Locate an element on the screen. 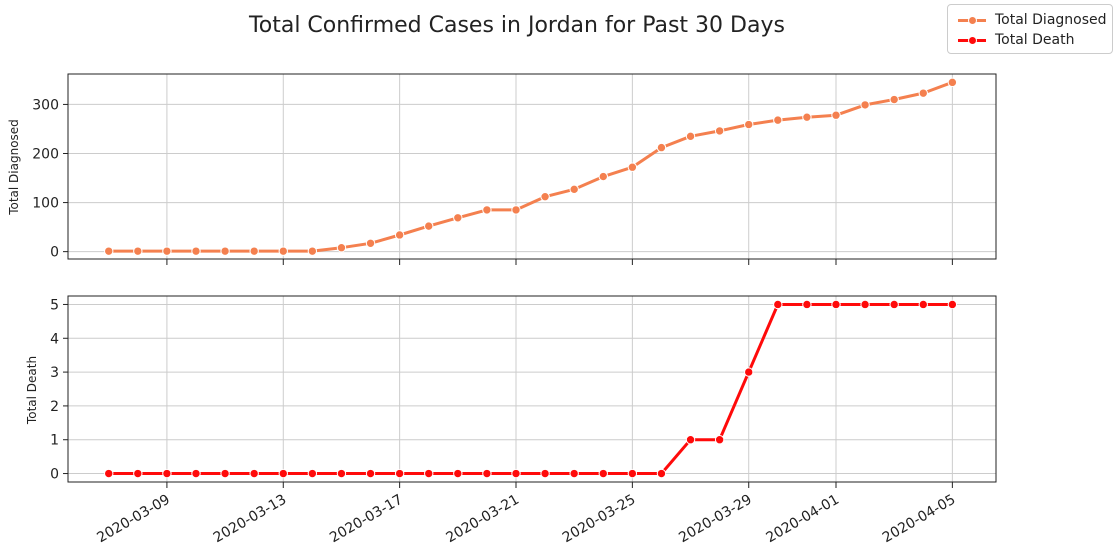  legend-swatch-death is located at coordinates (972, 40).